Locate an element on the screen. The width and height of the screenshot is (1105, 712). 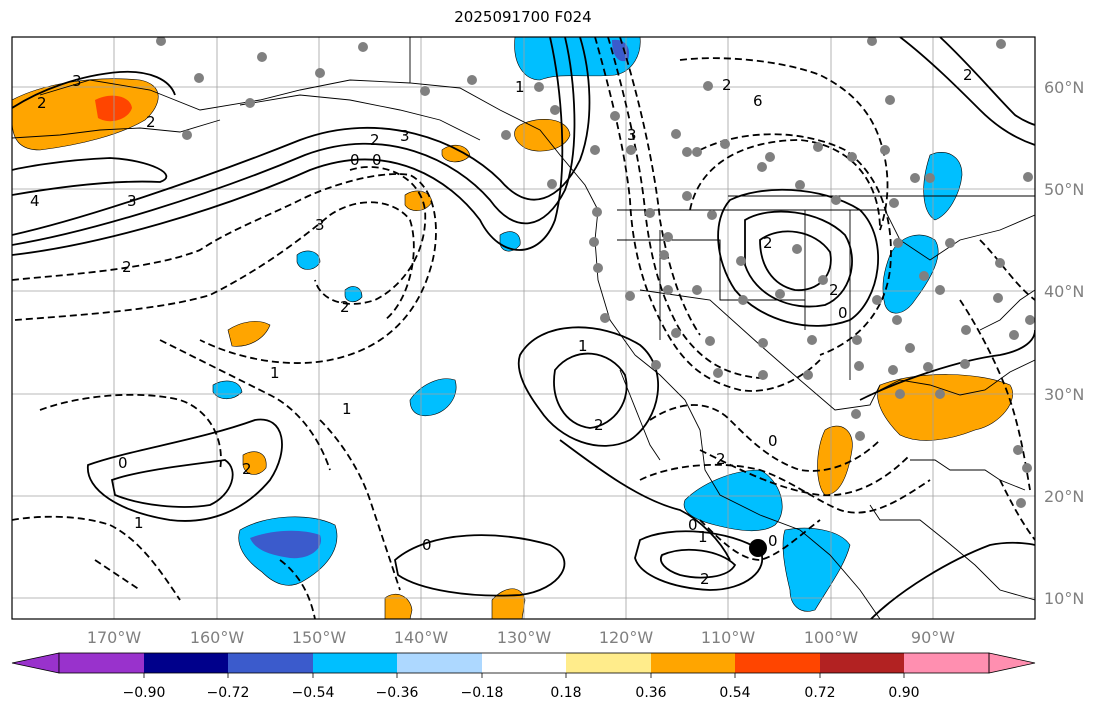
shade-negative-alaska-core is located at coordinates (621, 50).